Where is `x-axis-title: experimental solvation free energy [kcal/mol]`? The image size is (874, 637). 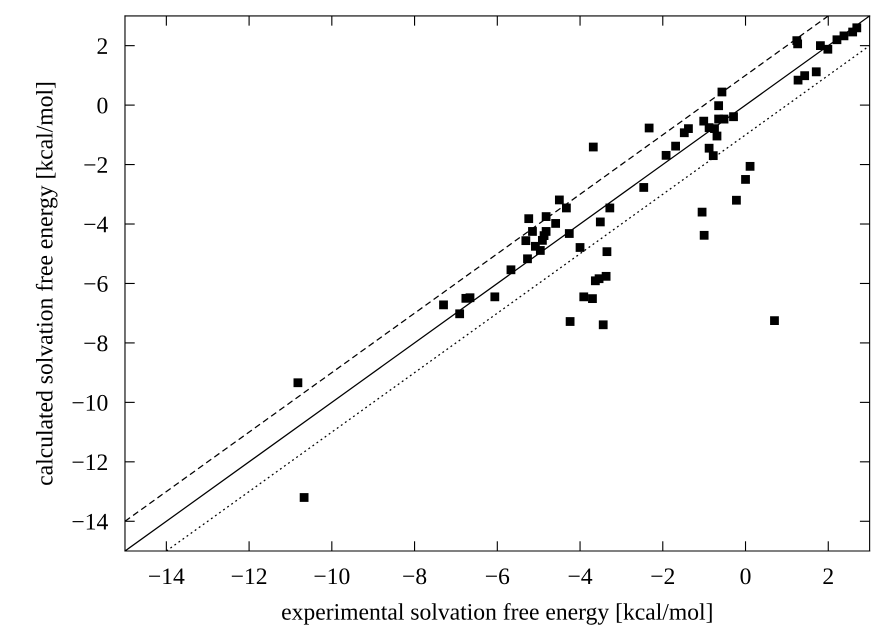
x-axis-title: experimental solvation free energy [kcal/mol] is located at coordinates (497, 613).